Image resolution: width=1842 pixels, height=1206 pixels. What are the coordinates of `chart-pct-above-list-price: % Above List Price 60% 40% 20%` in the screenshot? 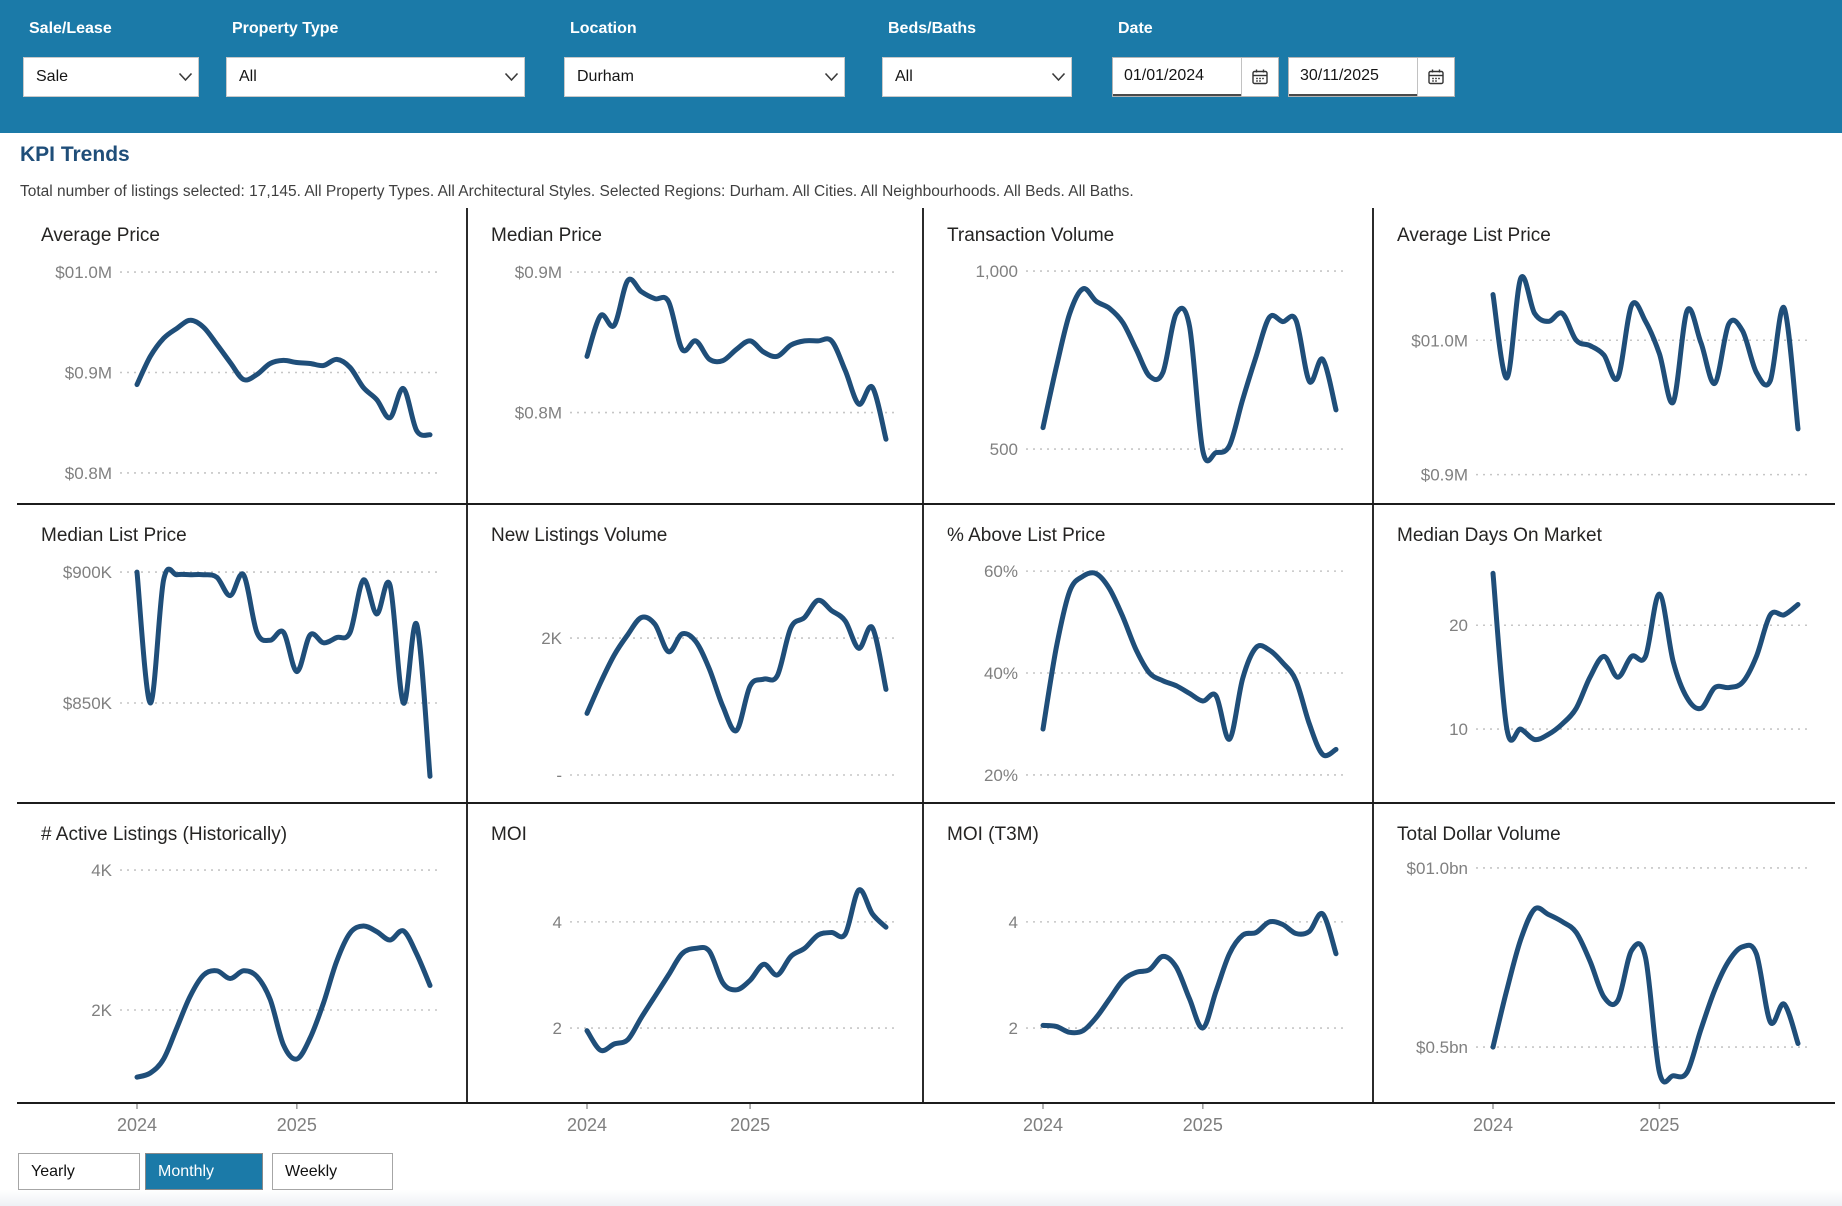 It's located at (1148, 654).